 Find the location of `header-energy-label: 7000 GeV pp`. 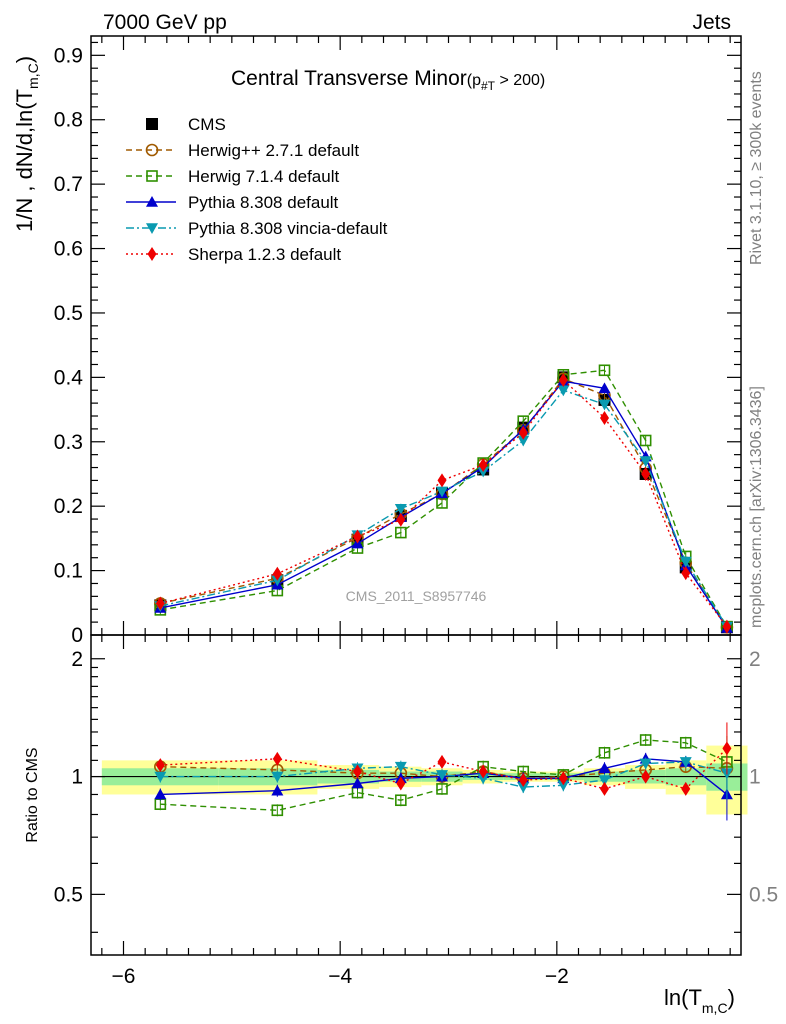

header-energy-label: 7000 GeV pp is located at coordinates (165, 22).